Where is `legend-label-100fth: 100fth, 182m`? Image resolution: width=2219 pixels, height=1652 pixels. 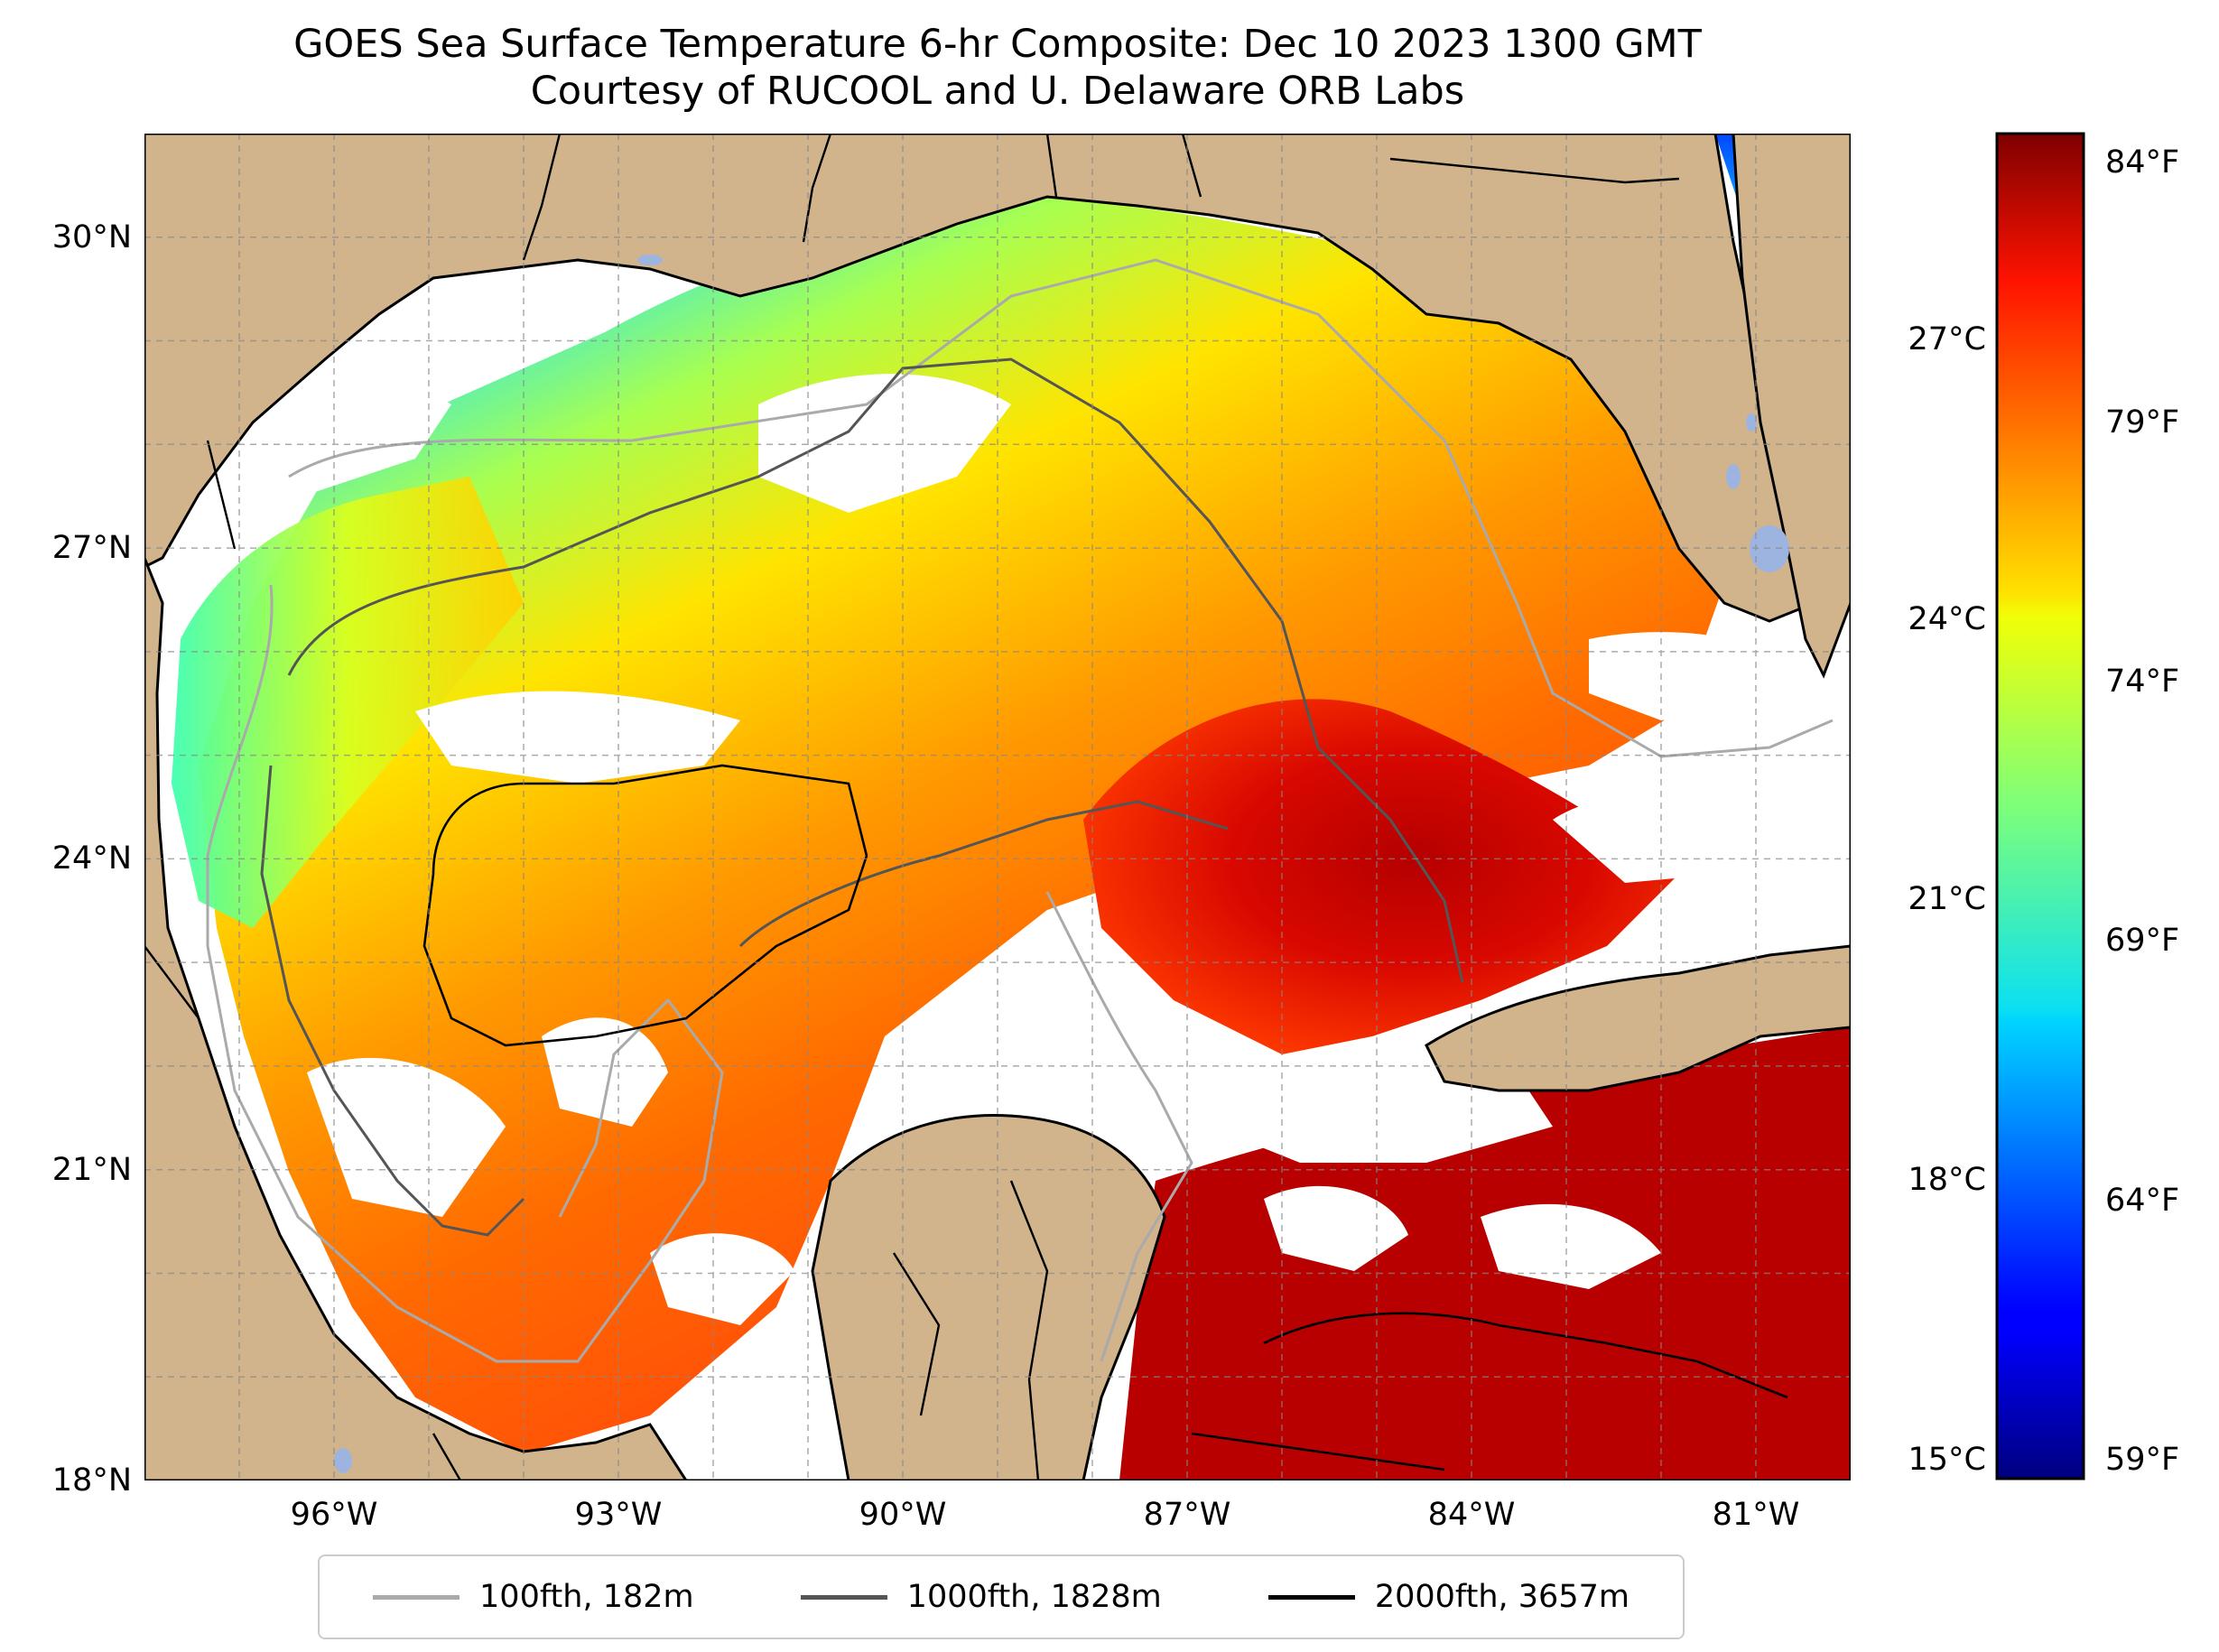
legend-label-100fth: 100fth, 182m is located at coordinates (586, 1597).